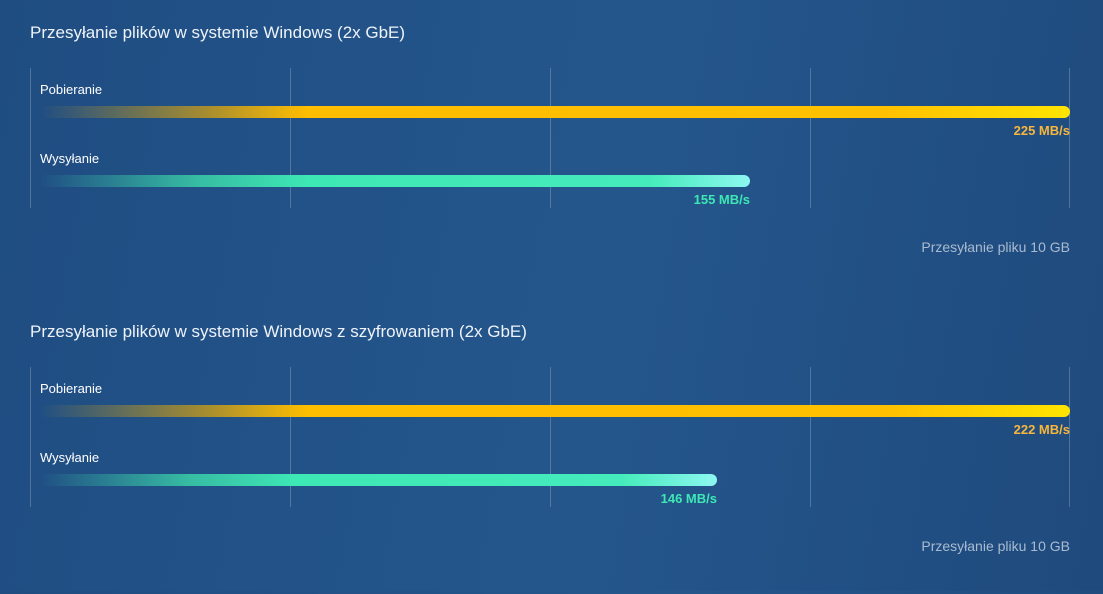  What do you see at coordinates (1041, 130) in the screenshot?
I see `download-value-label: 225 MB/s` at bounding box center [1041, 130].